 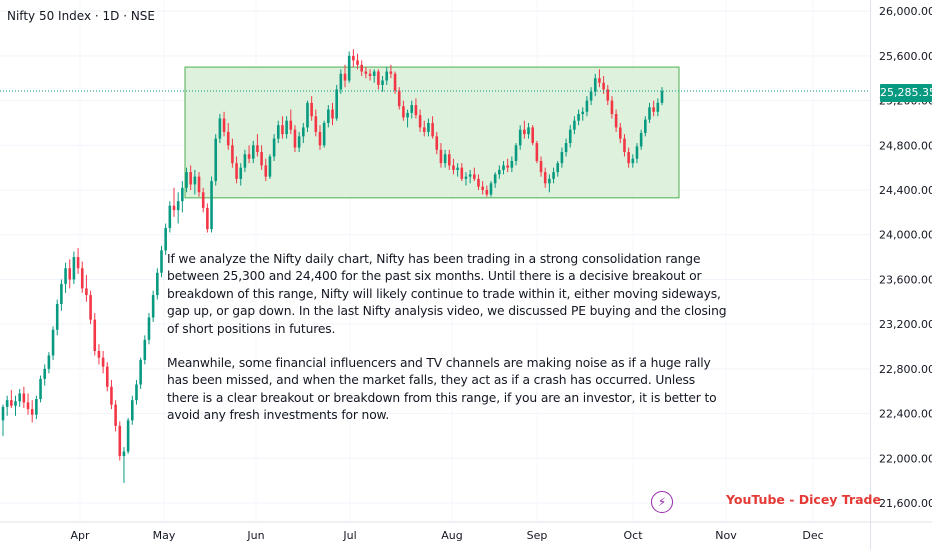 What do you see at coordinates (662, 502) in the screenshot?
I see `lightning-bolt-icon: ⚡` at bounding box center [662, 502].